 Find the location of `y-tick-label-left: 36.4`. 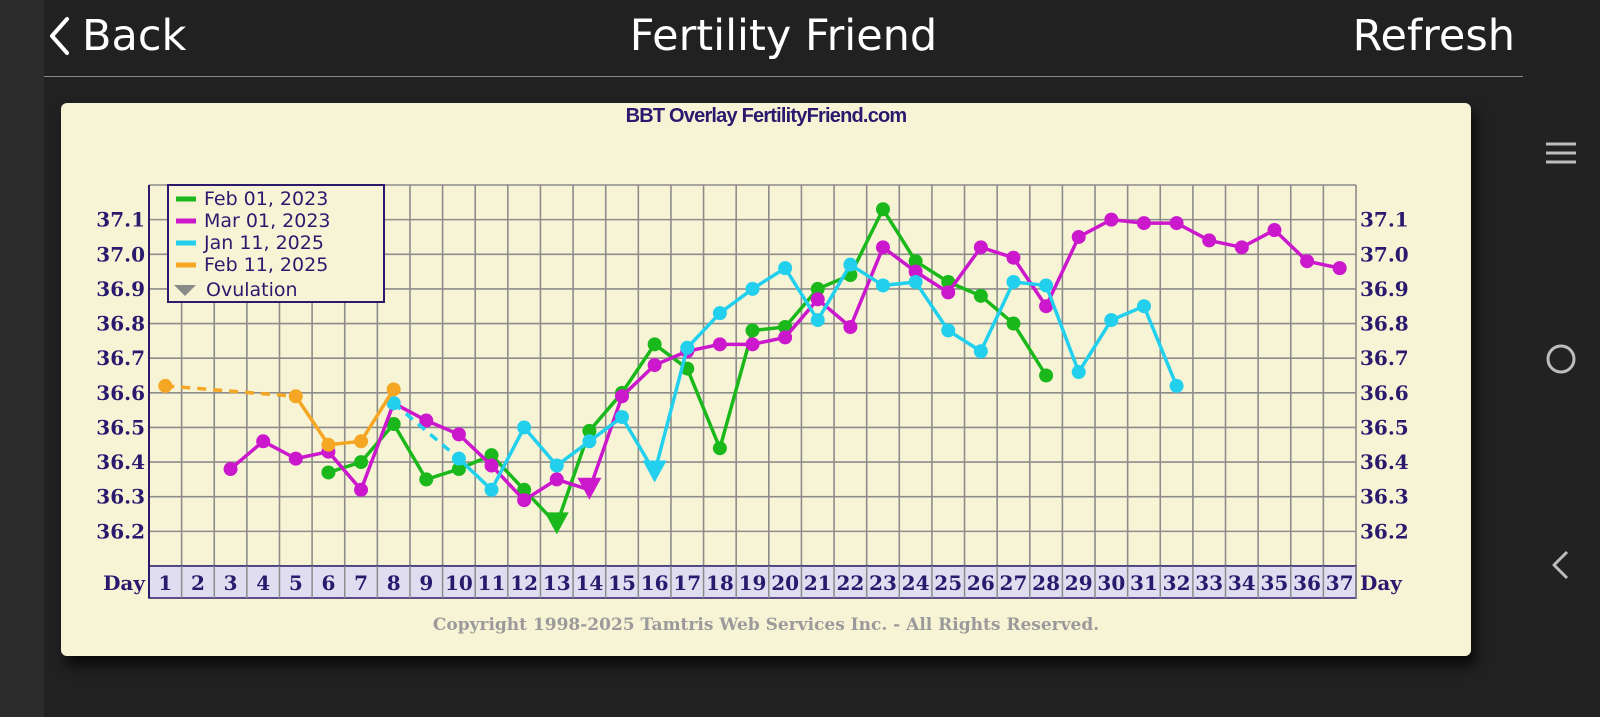

y-tick-label-left: 36.4 is located at coordinates (120, 462).